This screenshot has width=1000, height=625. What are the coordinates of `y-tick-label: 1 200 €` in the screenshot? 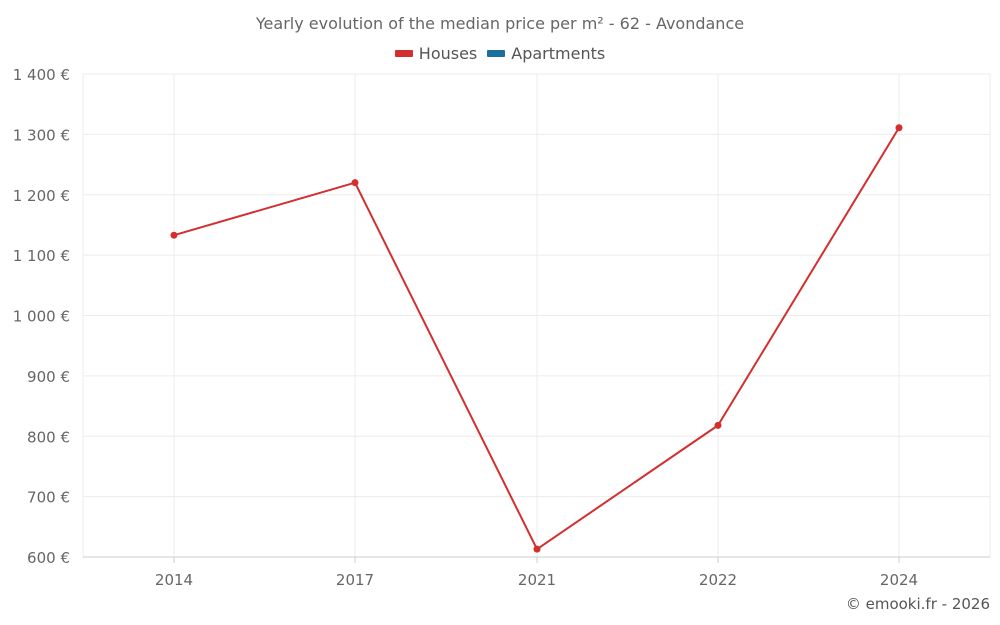 It's located at (41, 196).